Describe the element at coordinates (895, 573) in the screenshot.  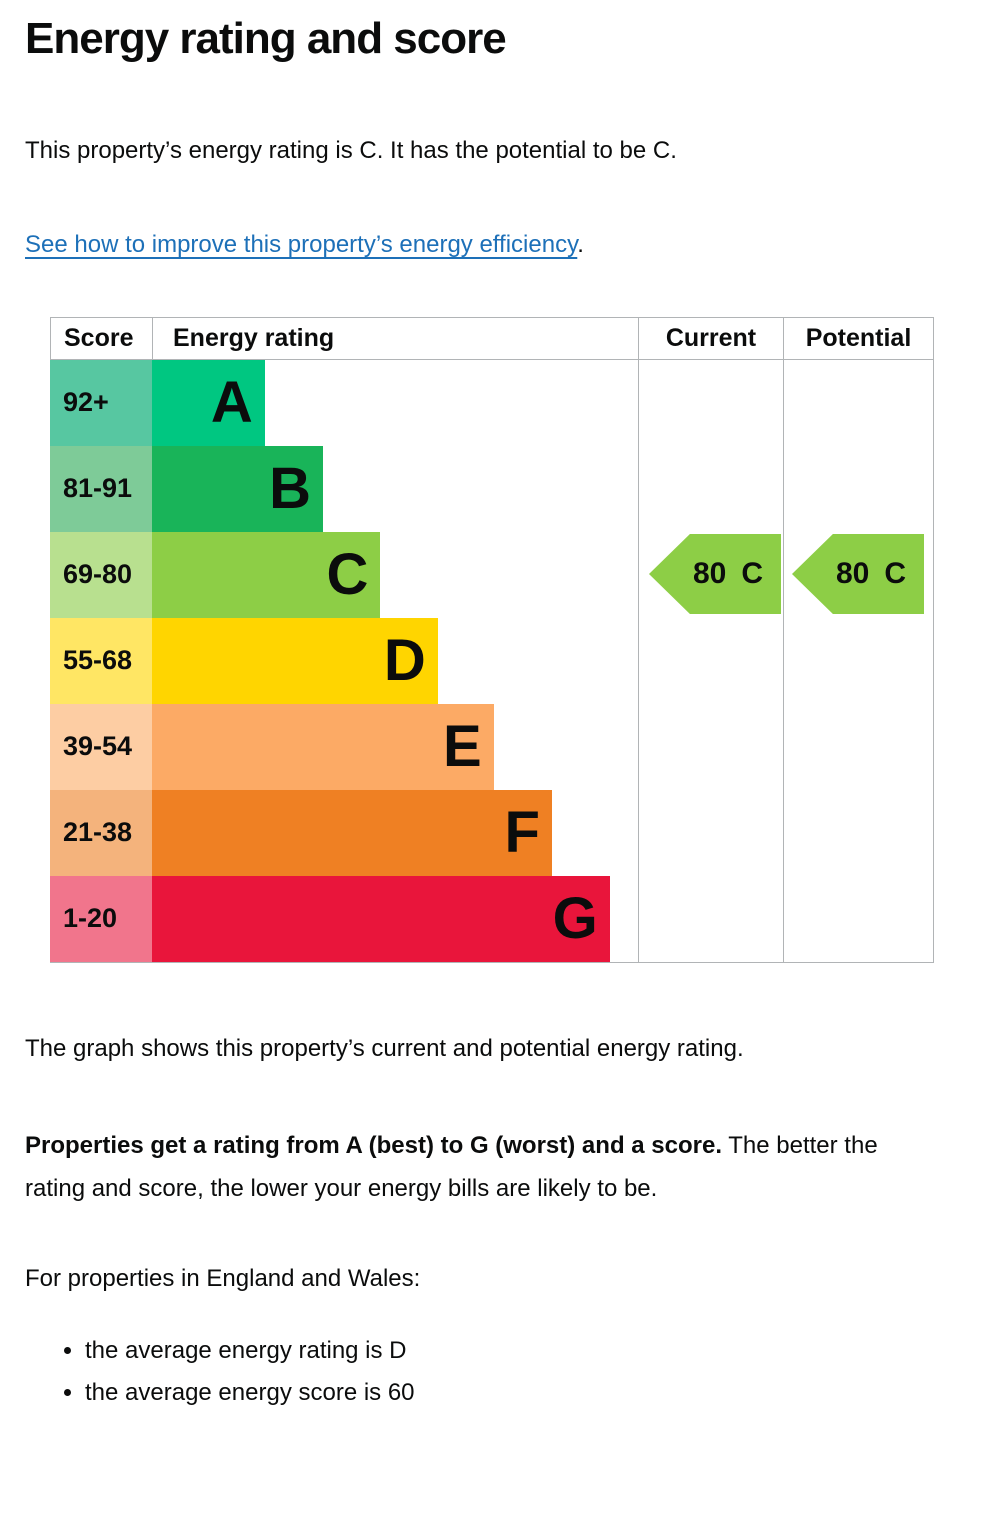
I see `potential-letter: C` at that location.